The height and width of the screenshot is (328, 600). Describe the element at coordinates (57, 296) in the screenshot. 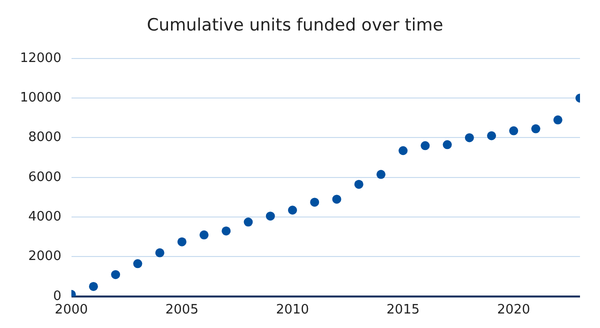

I see `y-tick-label: 0` at that location.